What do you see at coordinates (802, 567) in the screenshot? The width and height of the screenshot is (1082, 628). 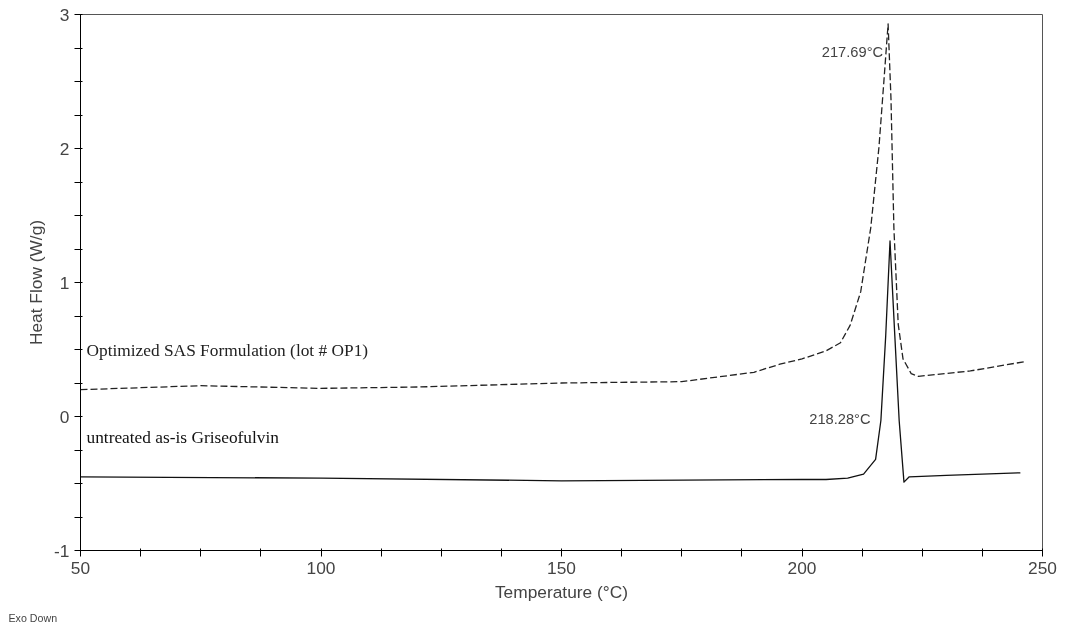 I see `x-tick-label: 200` at bounding box center [802, 567].